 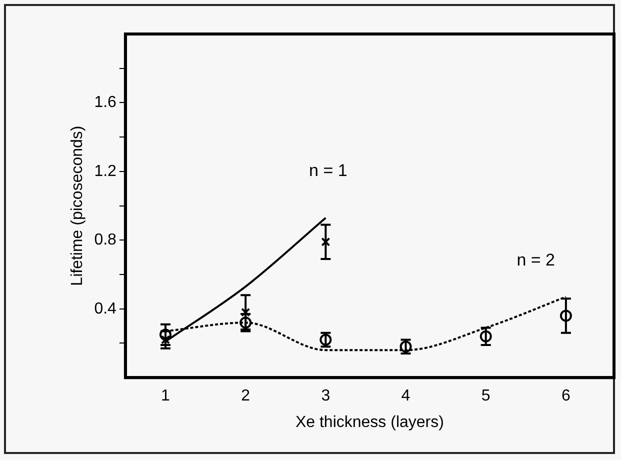 What do you see at coordinates (328, 170) in the screenshot?
I see `annotation: n = 1` at bounding box center [328, 170].